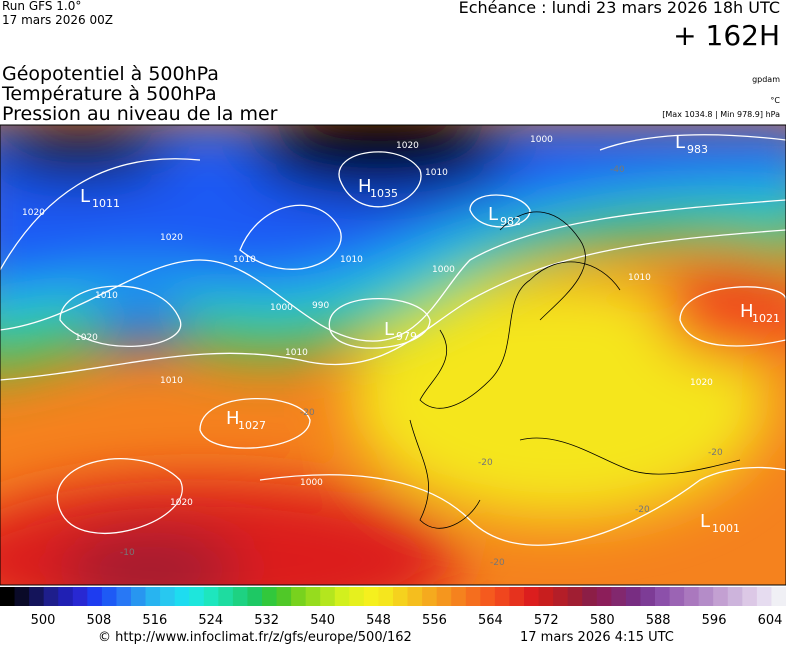  What do you see at coordinates (697, 149) in the screenshot?
I see `pressure-value: 983` at bounding box center [697, 149].